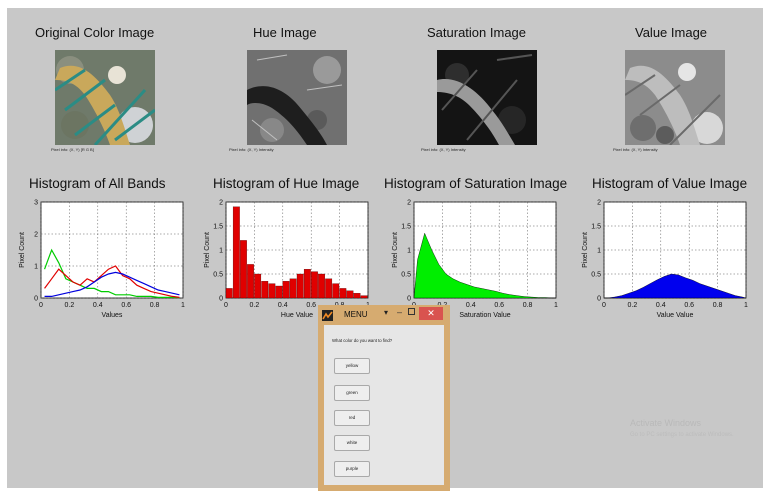 The height and width of the screenshot is (491, 766). Describe the element at coordinates (352, 443) in the screenshot. I see `option-white-button: white` at that location.